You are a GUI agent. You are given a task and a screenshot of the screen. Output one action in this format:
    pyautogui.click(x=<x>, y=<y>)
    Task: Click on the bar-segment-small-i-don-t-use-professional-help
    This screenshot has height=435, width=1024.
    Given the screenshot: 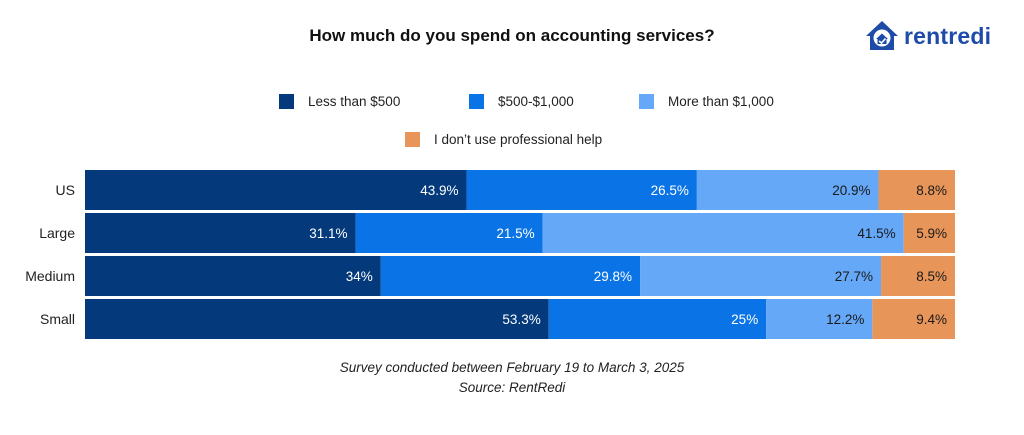 What is the action you would take?
    pyautogui.click(x=913, y=319)
    